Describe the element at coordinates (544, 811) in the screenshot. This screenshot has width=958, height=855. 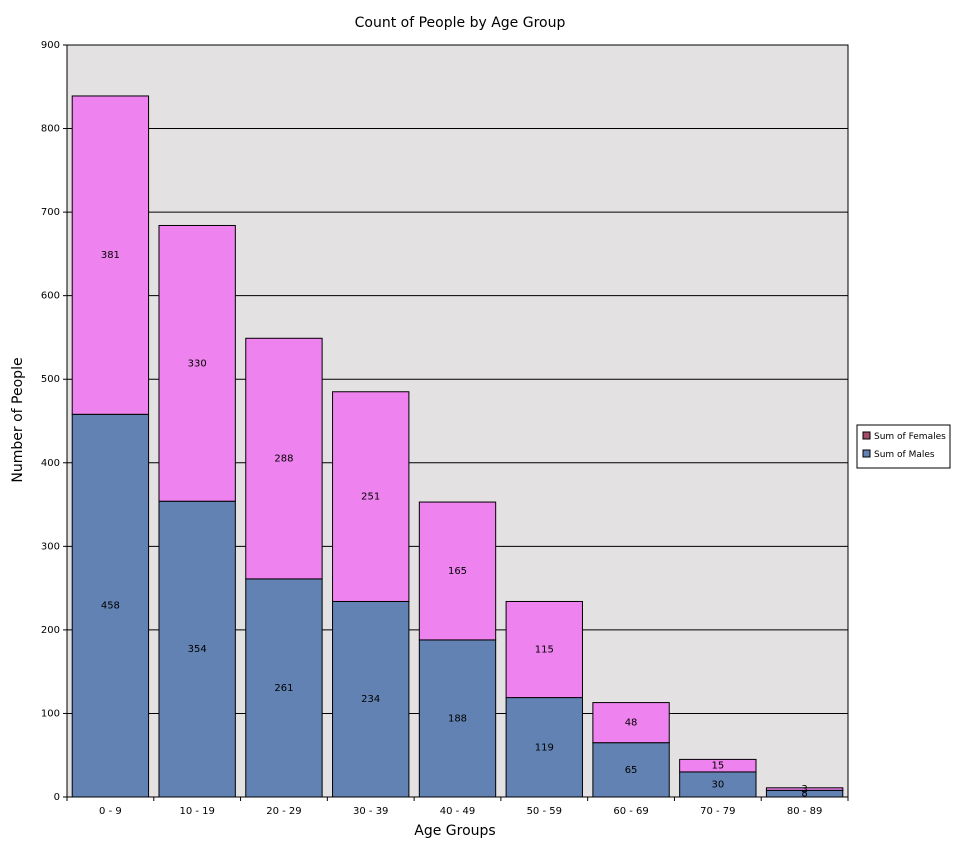
I see `x-tick-label: 50 - 59` at that location.